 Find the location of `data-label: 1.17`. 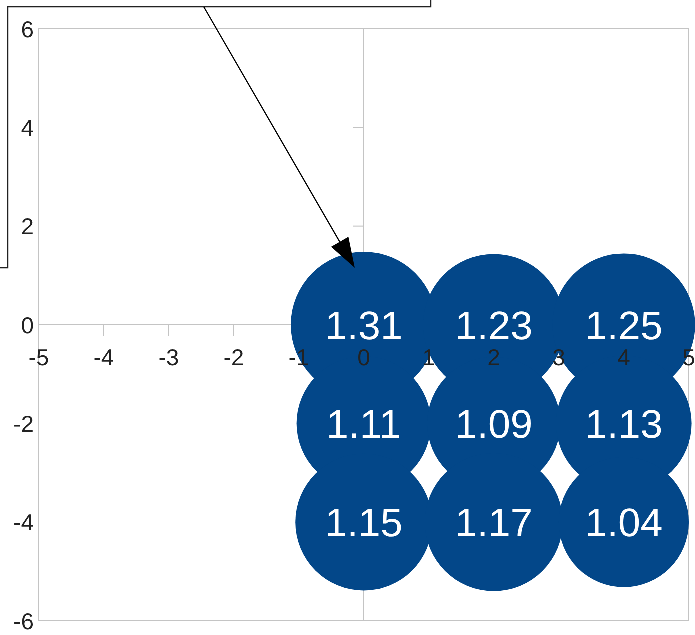

data-label: 1.17 is located at coordinates (494, 524).